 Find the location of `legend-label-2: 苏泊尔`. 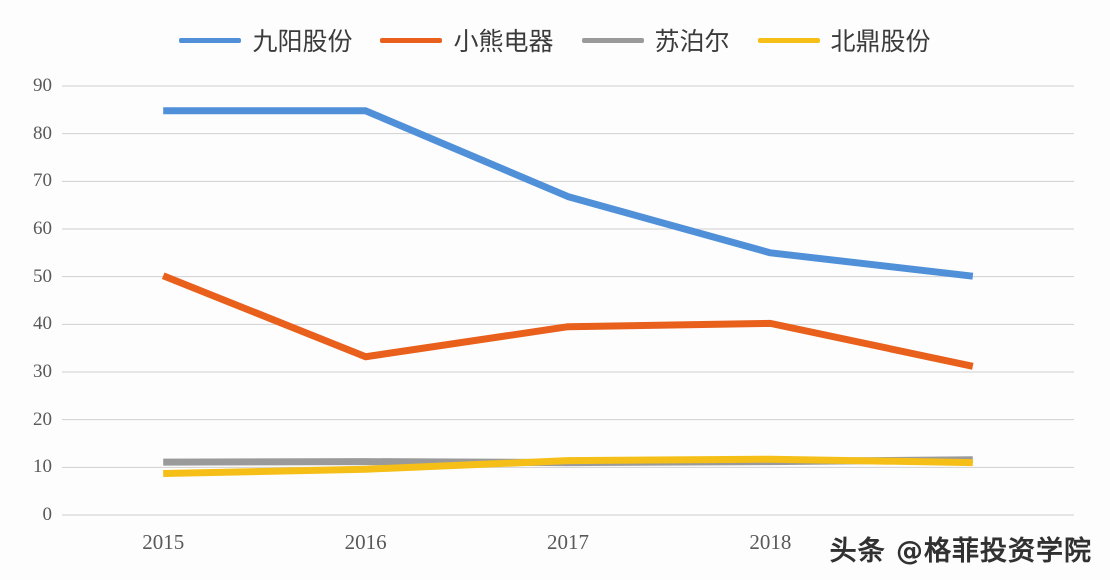

legend-label-2: 苏泊尔 is located at coordinates (692, 41).